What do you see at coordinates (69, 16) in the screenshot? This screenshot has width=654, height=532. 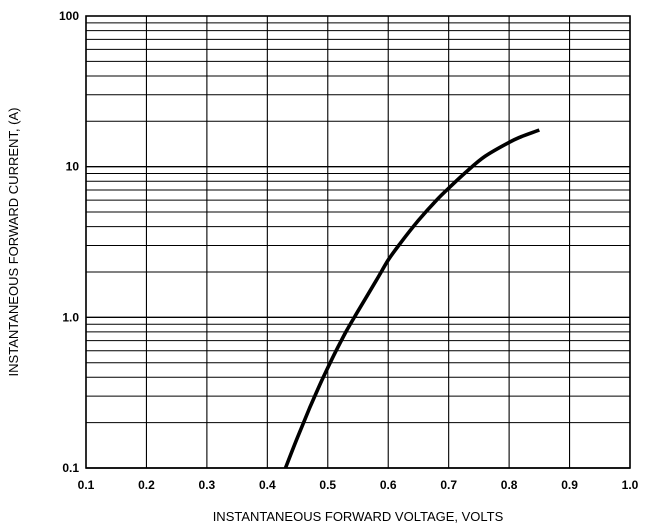 I see `y-tick-label: 100` at bounding box center [69, 16].